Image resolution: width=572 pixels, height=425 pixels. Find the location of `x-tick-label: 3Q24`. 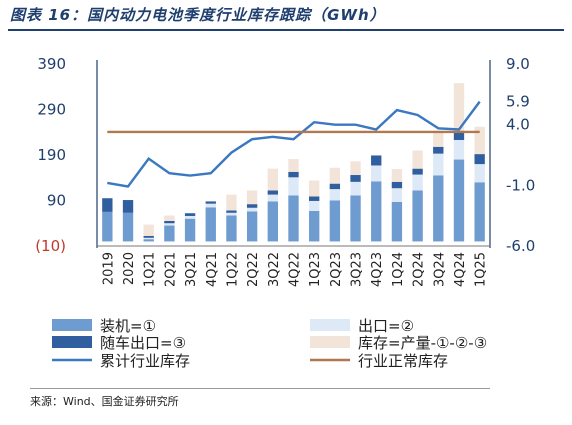

x-tick-label: 3Q24 is located at coordinates (439, 269).